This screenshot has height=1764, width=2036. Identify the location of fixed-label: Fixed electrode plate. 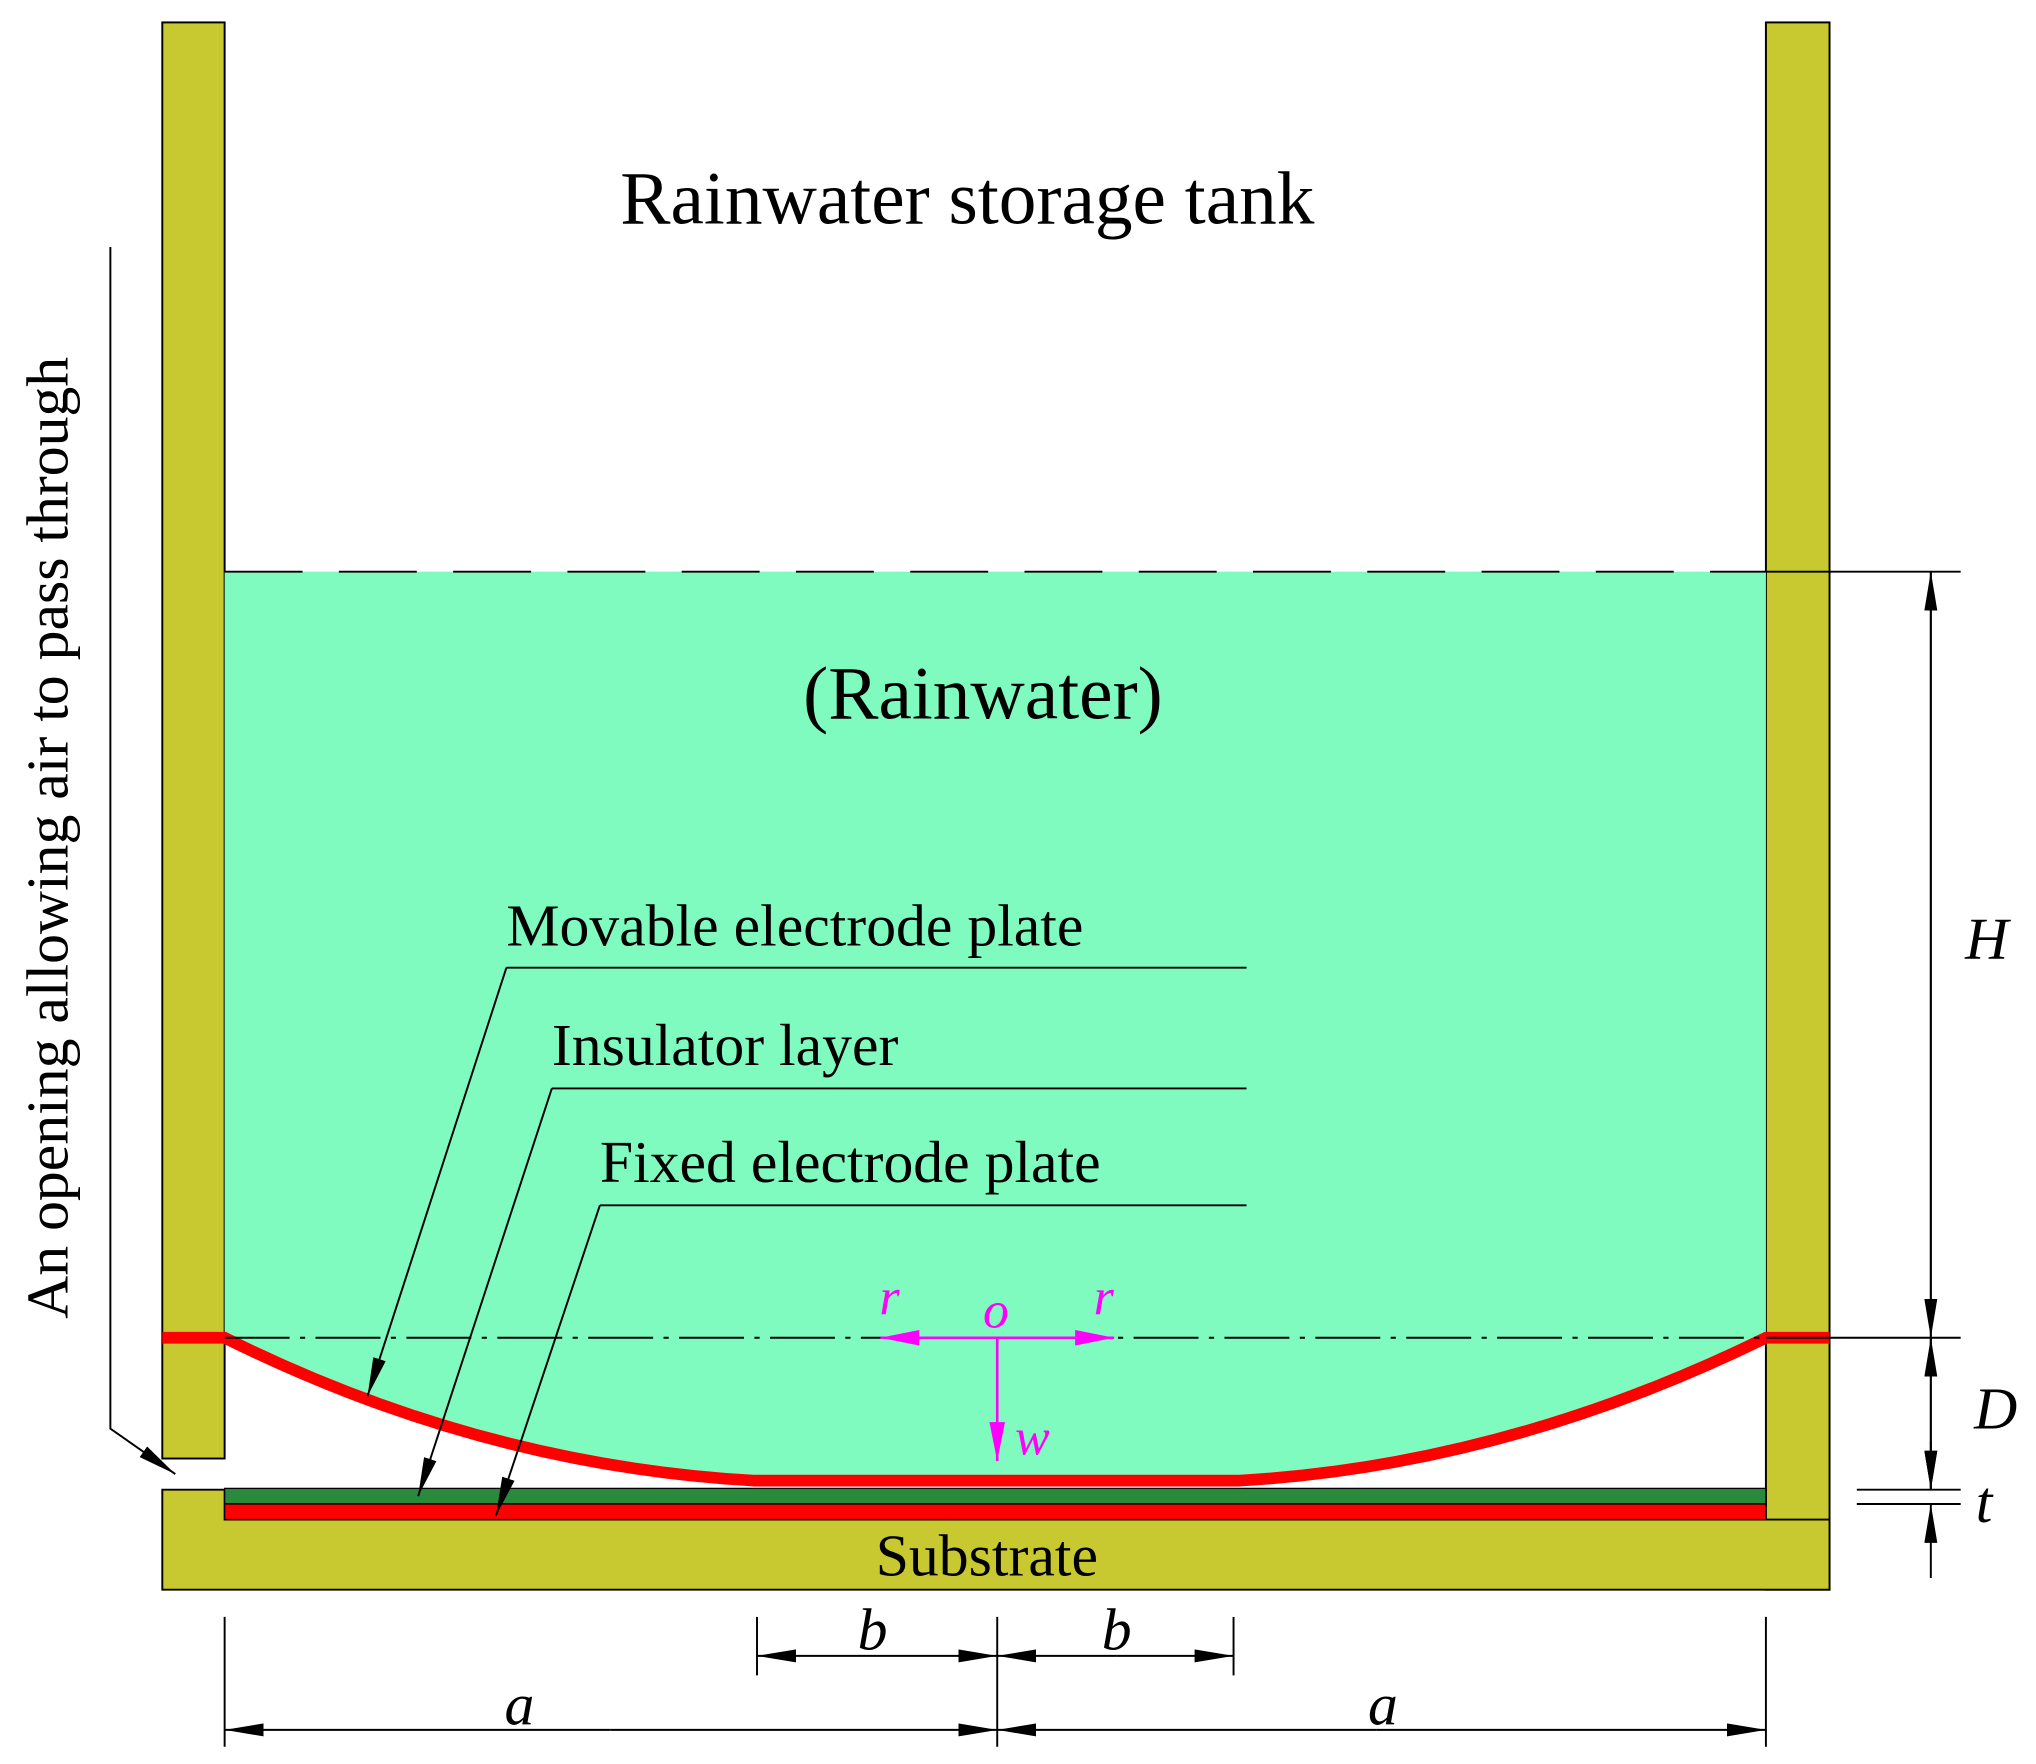
(850, 1162).